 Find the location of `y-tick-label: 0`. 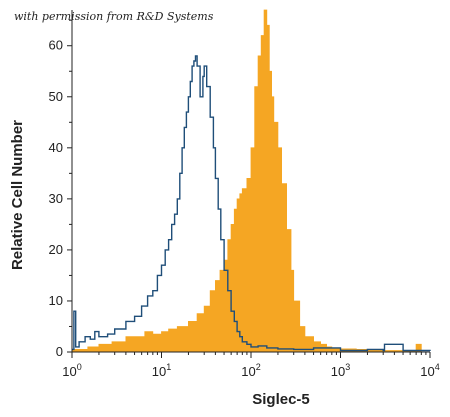

y-tick-label: 0 is located at coordinates (59, 351).